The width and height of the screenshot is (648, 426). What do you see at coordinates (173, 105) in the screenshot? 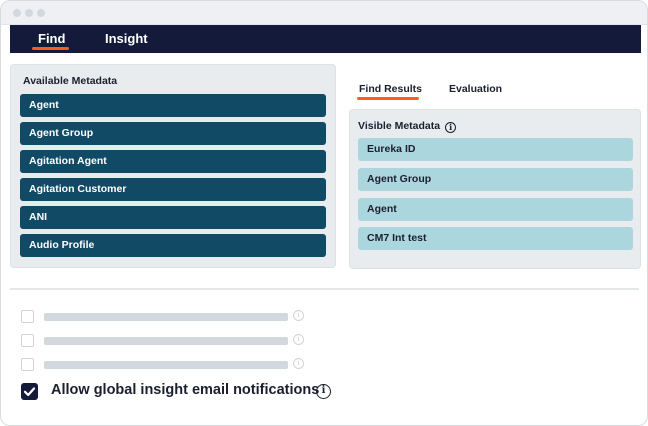
I see `metadata-item-agent: Agent` at bounding box center [173, 105].